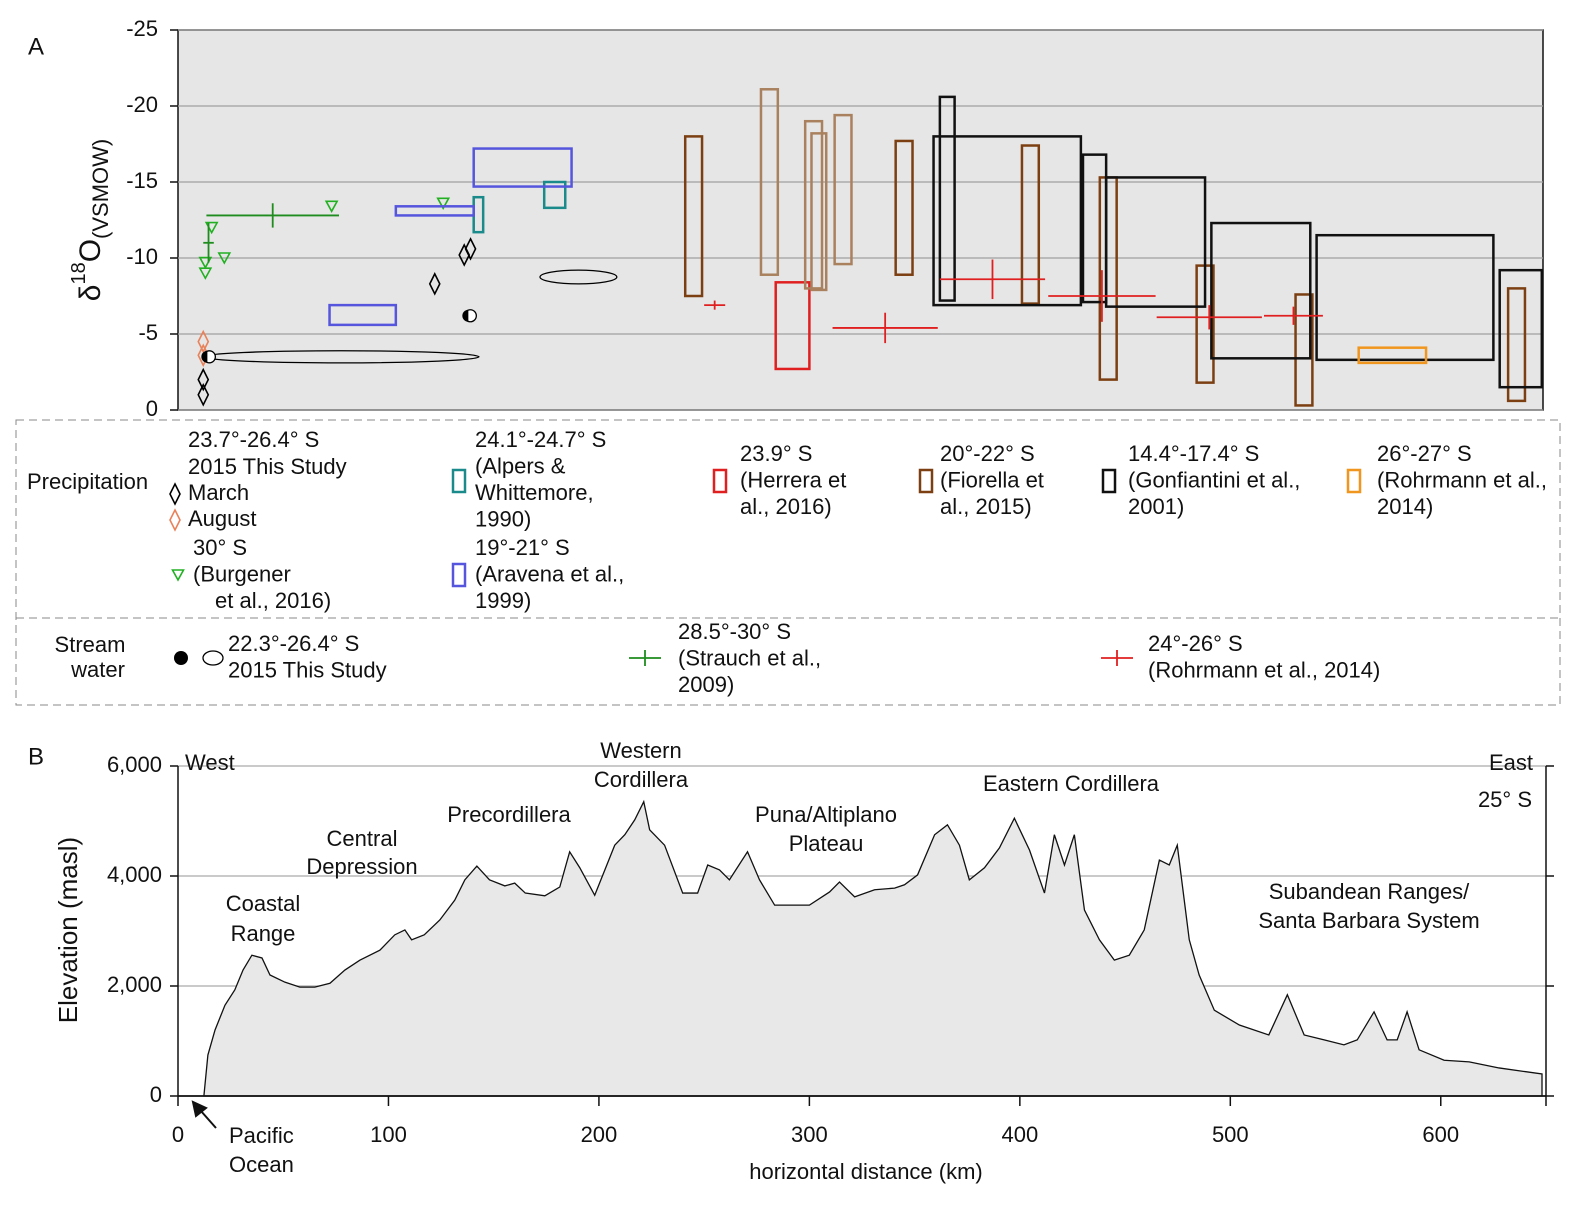 The width and height of the screenshot is (1582, 1208). I want to click on legend-label: (Rohrmann et al.,, so click(1462, 479).